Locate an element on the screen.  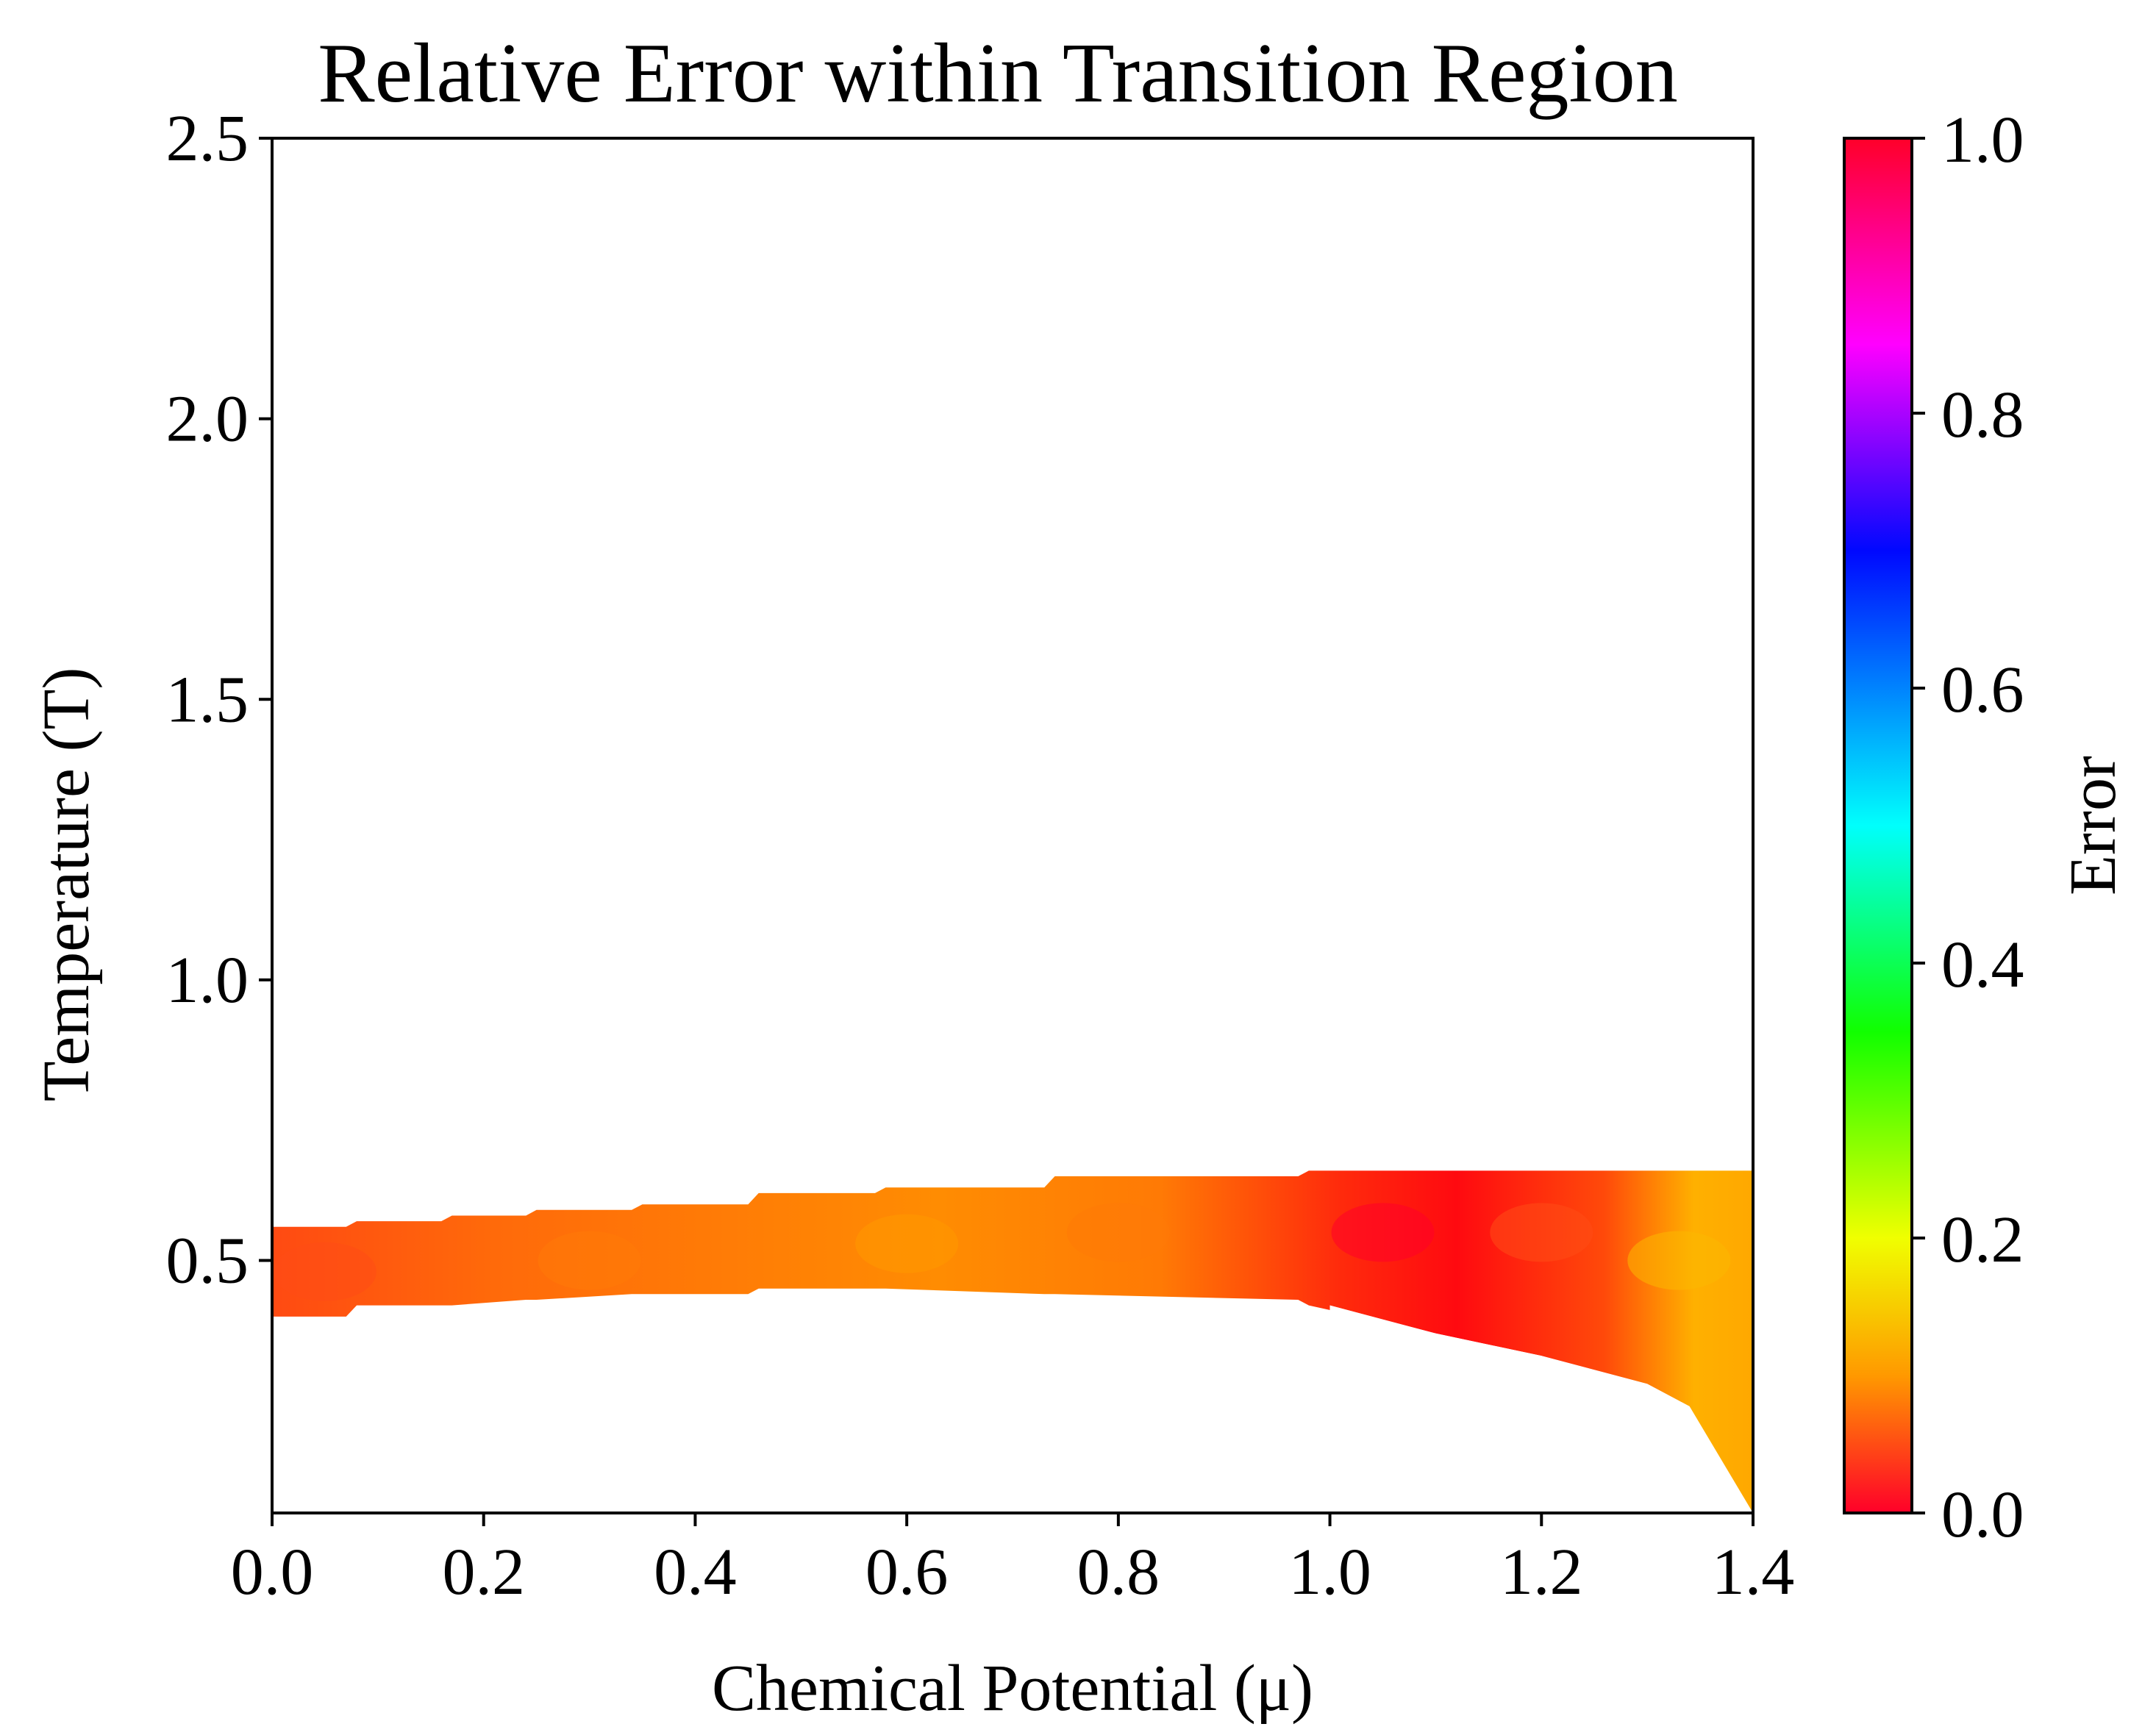
heatmap-layer is located at coordinates (1013, 1342).